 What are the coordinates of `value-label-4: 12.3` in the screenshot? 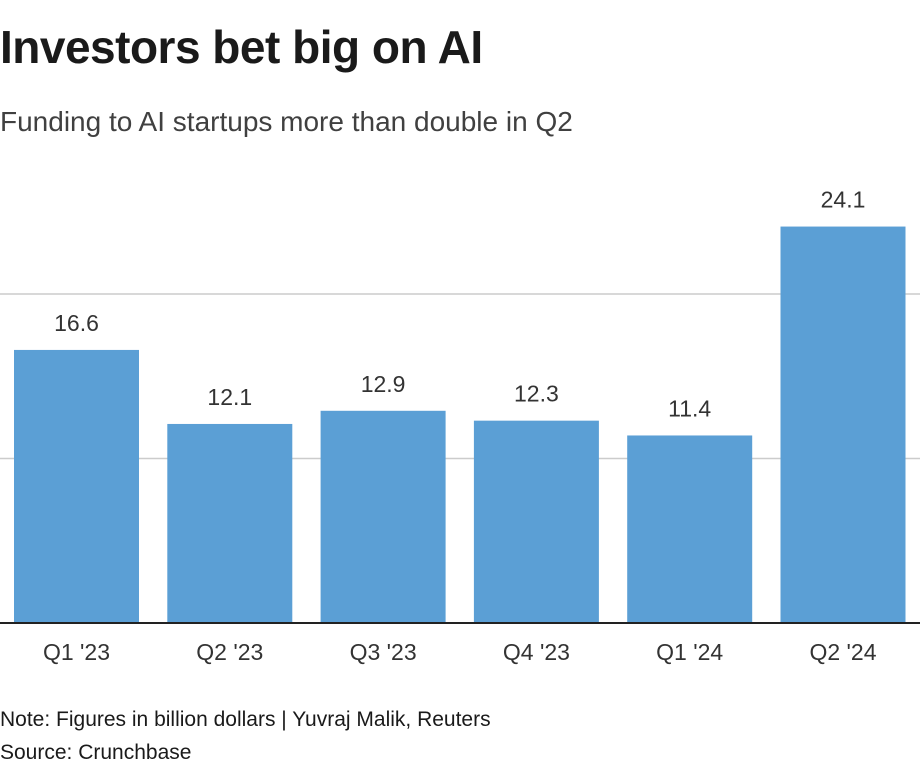 It's located at (536, 394).